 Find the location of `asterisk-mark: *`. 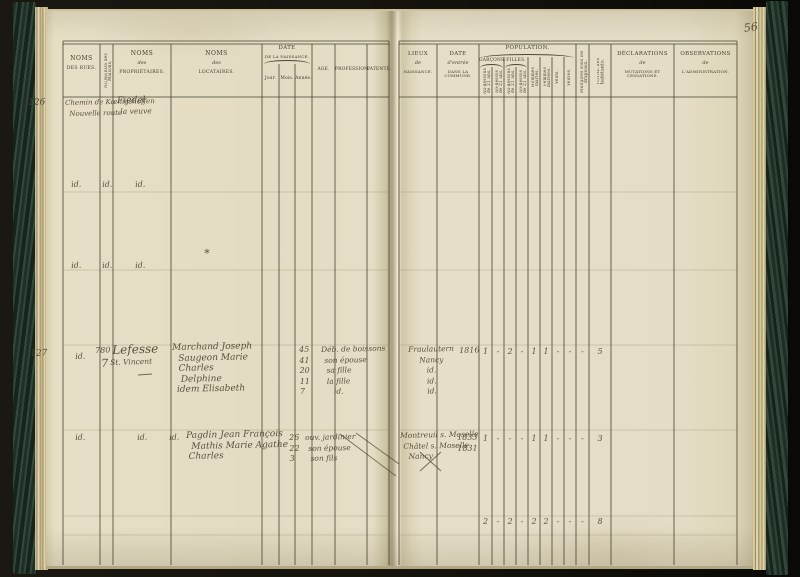

asterisk-mark: * is located at coordinates (207, 253).